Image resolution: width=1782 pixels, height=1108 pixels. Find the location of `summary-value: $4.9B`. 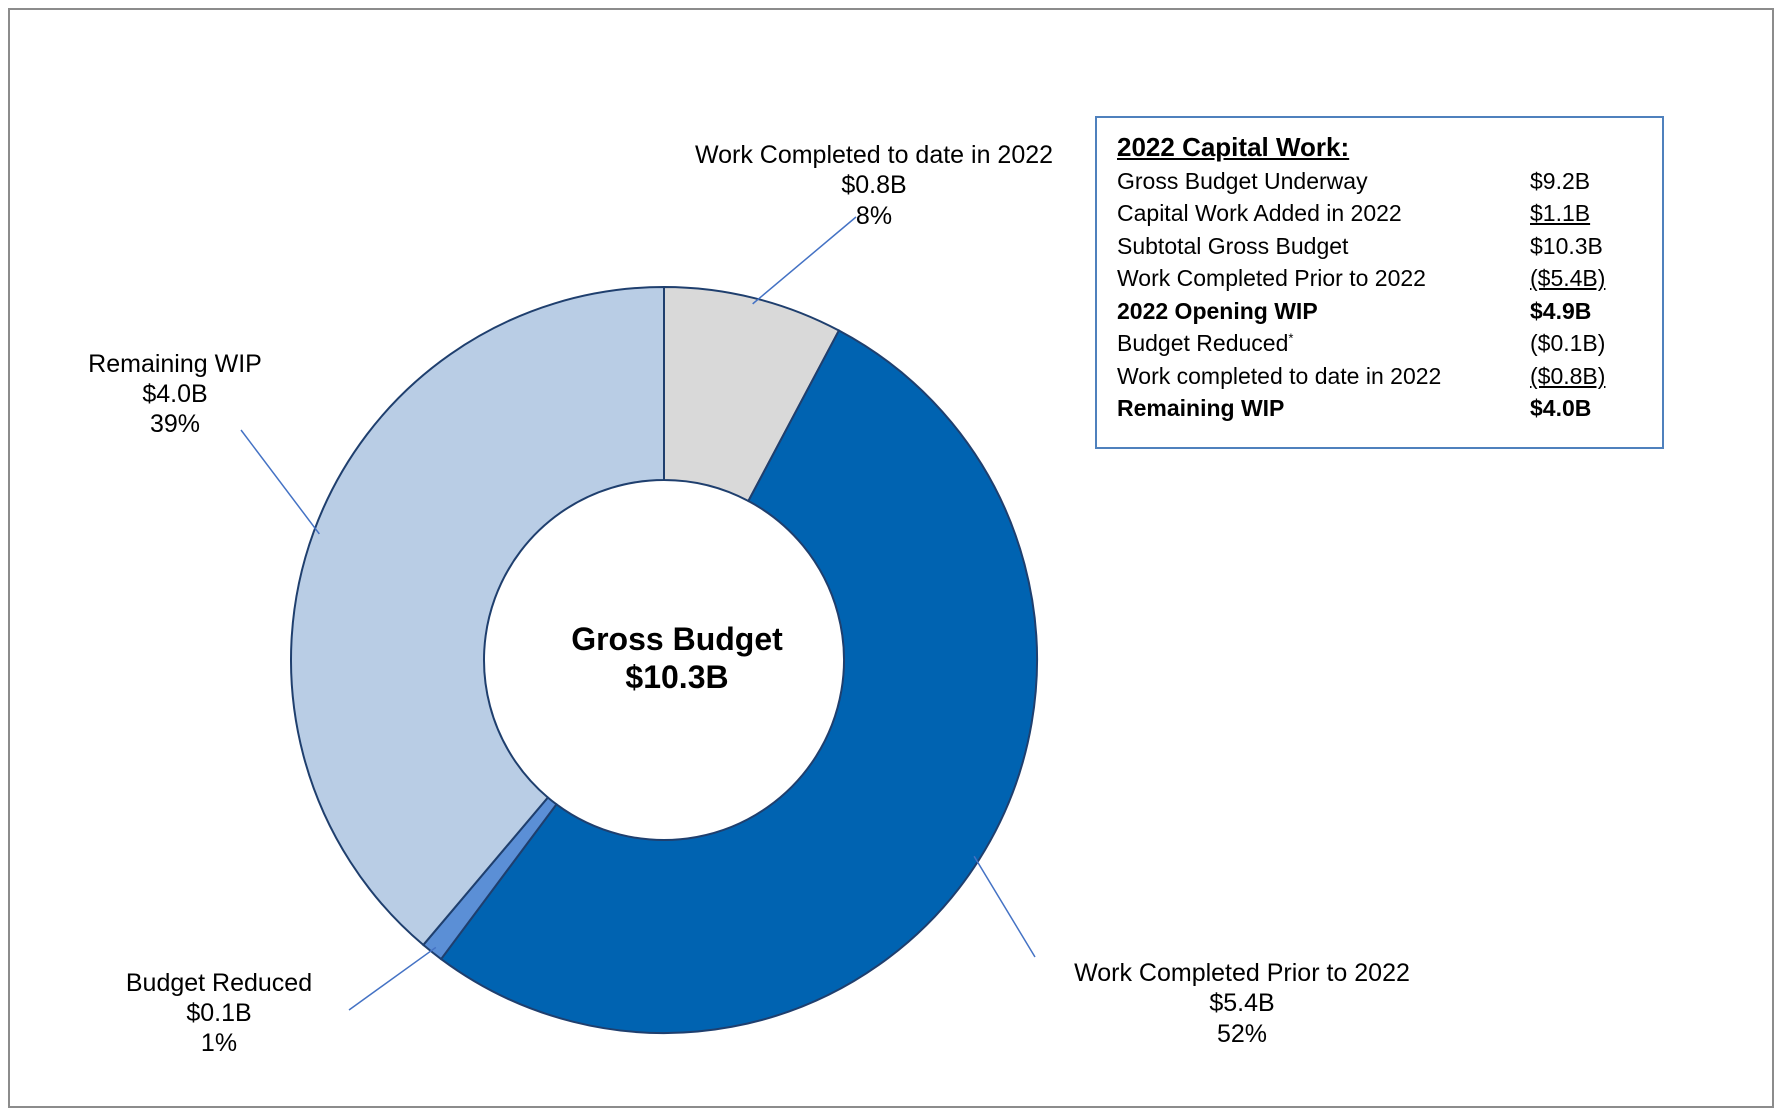

summary-value: $4.9B is located at coordinates (1561, 311).